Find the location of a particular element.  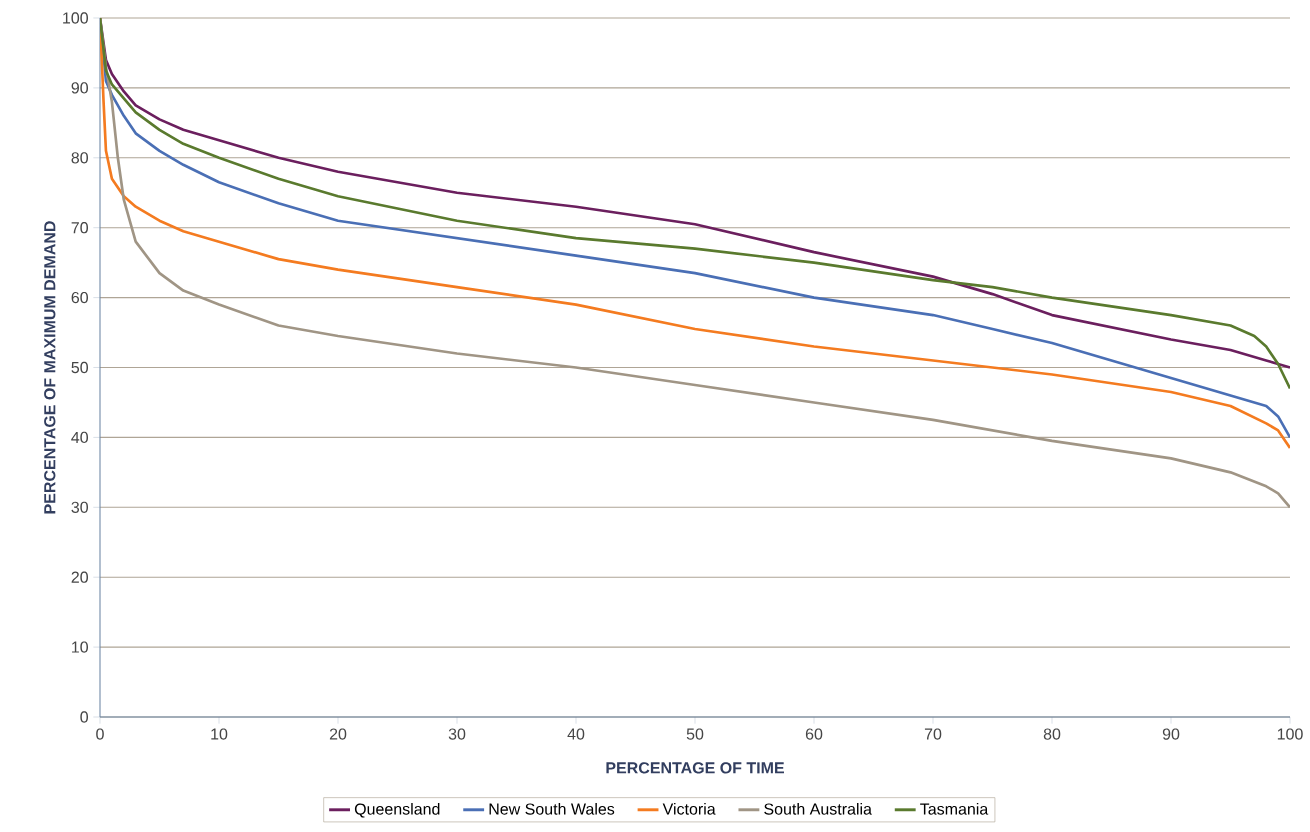

y-tick-label: 10 is located at coordinates (80, 647).